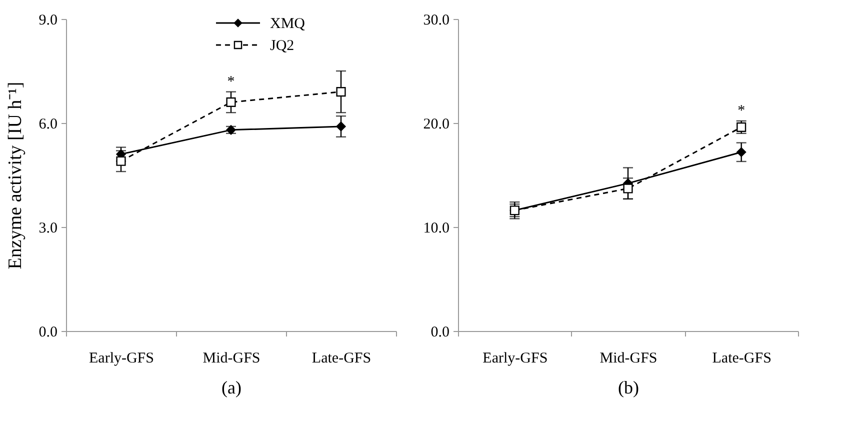 This screenshot has height=421, width=861. I want to click on y-tick-label: 30.0, so click(436, 20).